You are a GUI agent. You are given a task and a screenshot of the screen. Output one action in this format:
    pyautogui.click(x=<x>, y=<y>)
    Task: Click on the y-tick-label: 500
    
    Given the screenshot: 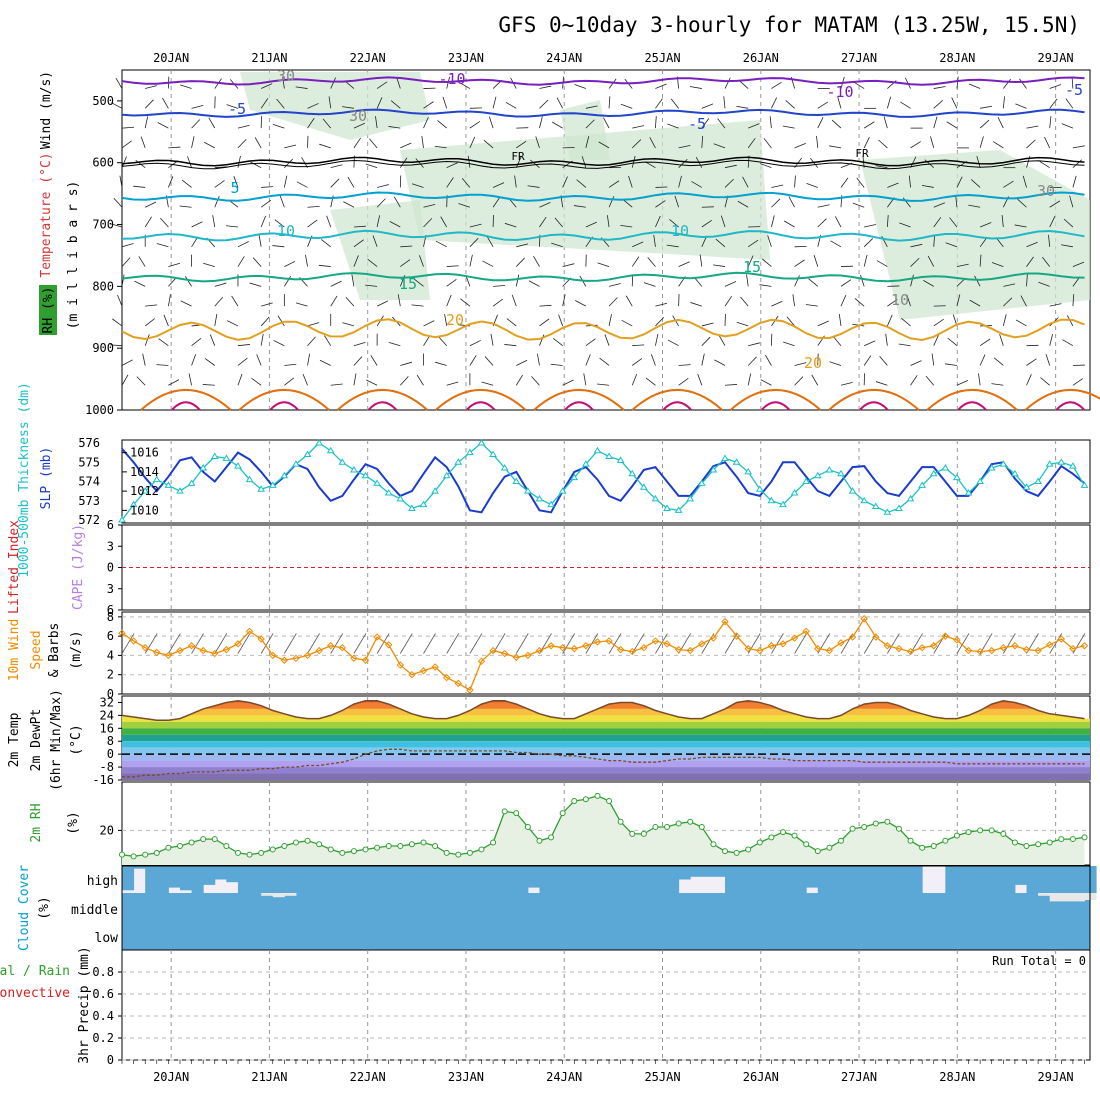 What is the action you would take?
    pyautogui.click(x=103, y=101)
    